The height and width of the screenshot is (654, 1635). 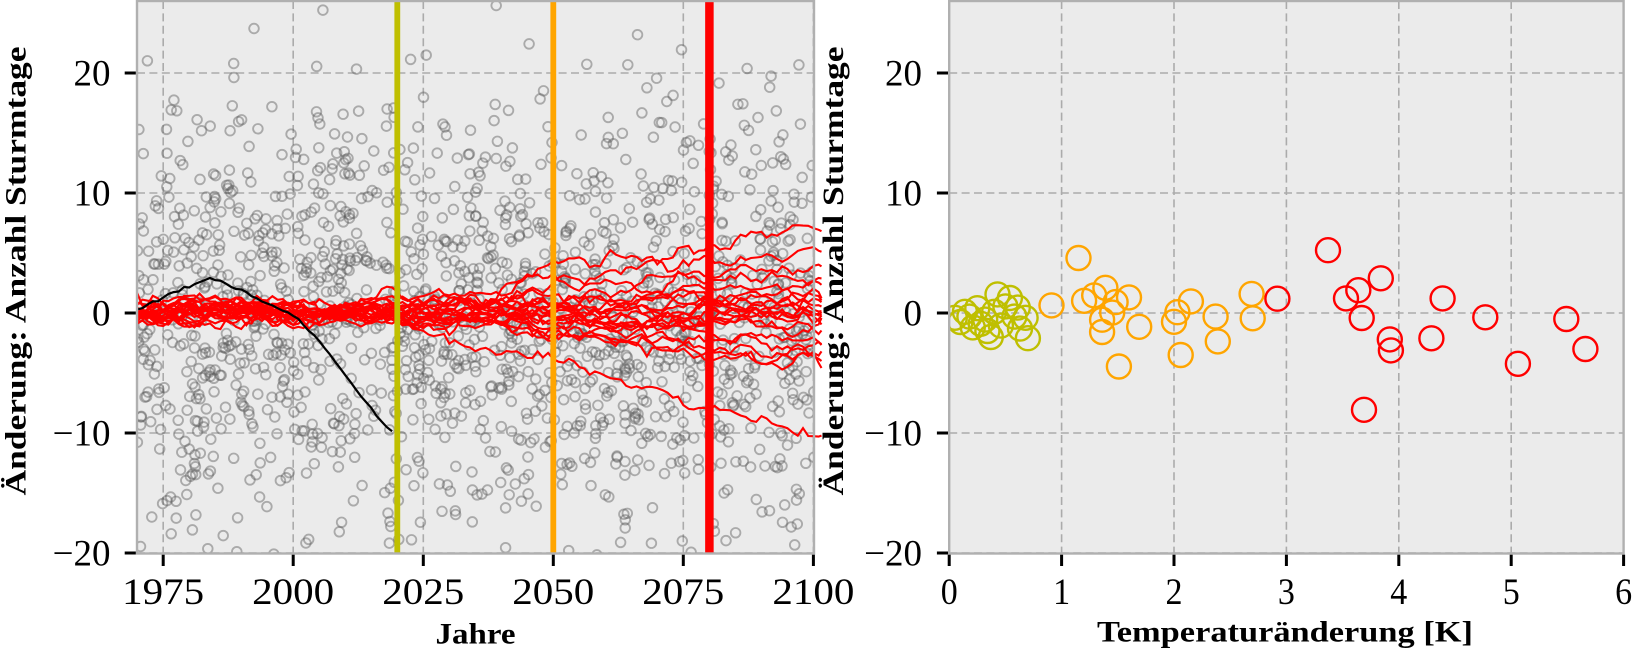 I want to click on svg-text: 1, so click(x=1061, y=592).